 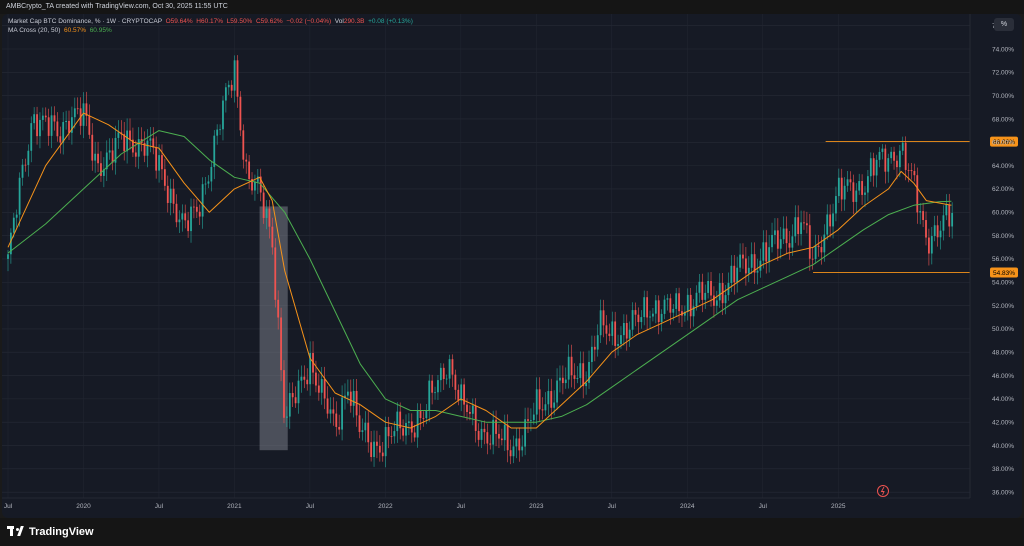 What do you see at coordinates (309, 21) in the screenshot?
I see `change-value: −0.02 (−0.04%)` at bounding box center [309, 21].